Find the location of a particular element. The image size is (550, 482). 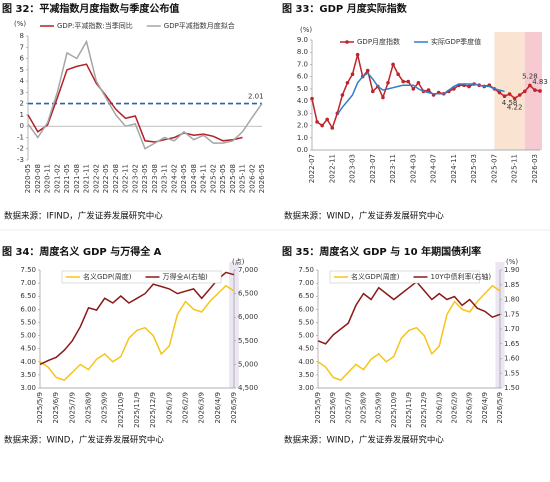

y2-tick-label: 1.70 is located at coordinates (512, 329).